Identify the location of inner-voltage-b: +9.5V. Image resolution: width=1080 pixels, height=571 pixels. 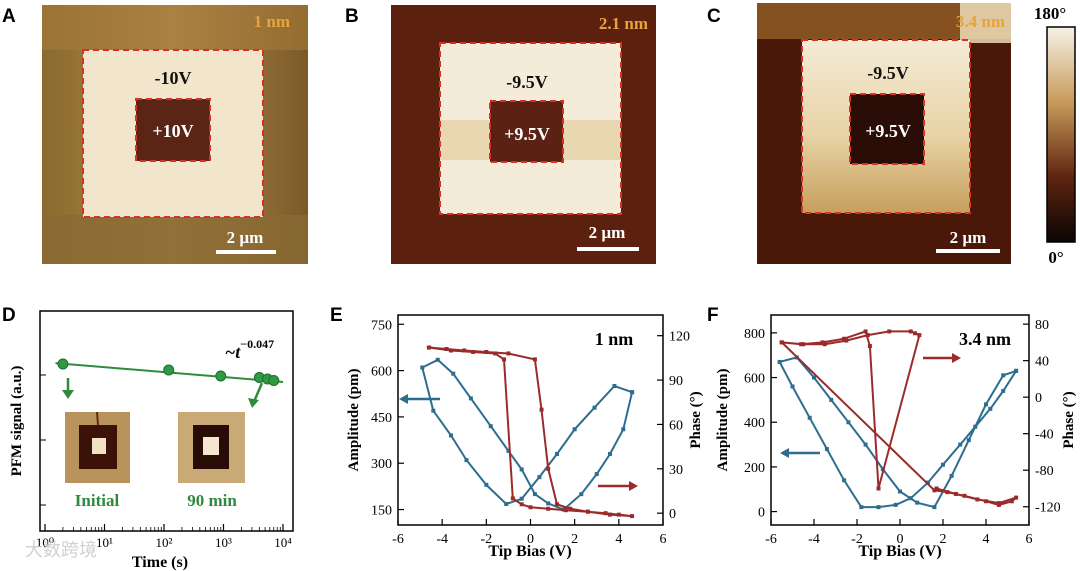
(527, 134).